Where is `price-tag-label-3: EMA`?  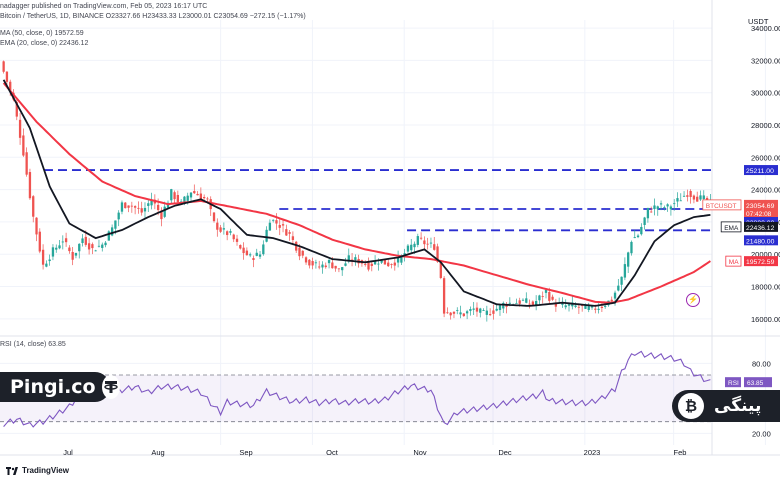 price-tag-label-3: EMA is located at coordinates (731, 228).